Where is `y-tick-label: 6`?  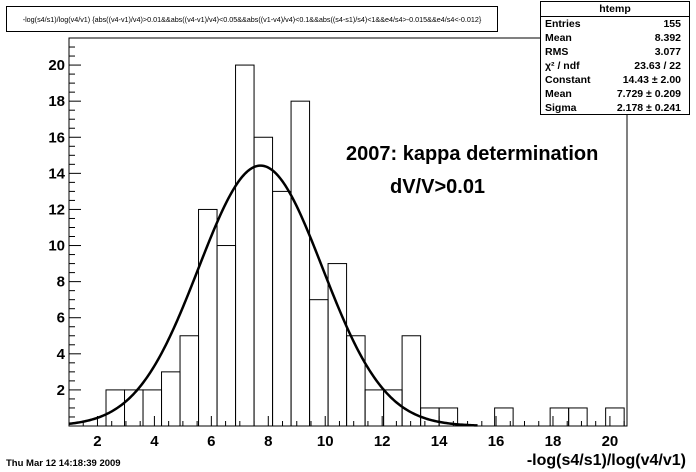 y-tick-label: 6 is located at coordinates (61, 318).